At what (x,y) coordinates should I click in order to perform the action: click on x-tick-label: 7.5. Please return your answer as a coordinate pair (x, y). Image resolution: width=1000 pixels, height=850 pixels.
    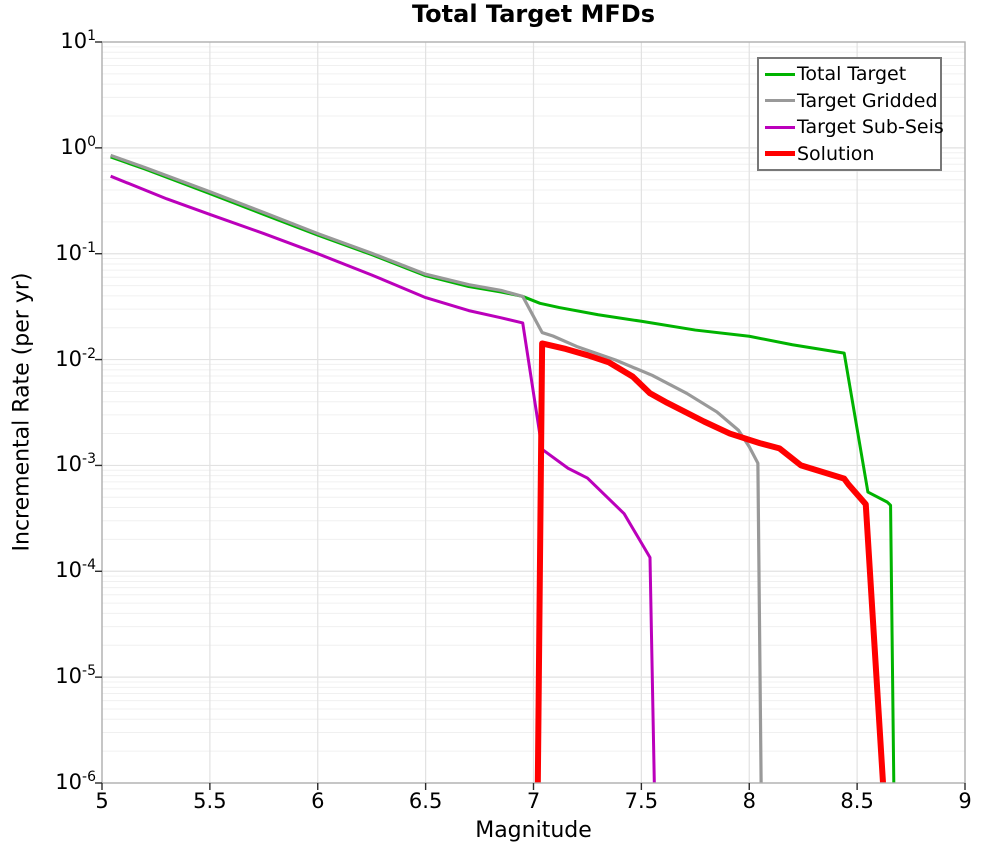
    Looking at the image, I should click on (641, 801).